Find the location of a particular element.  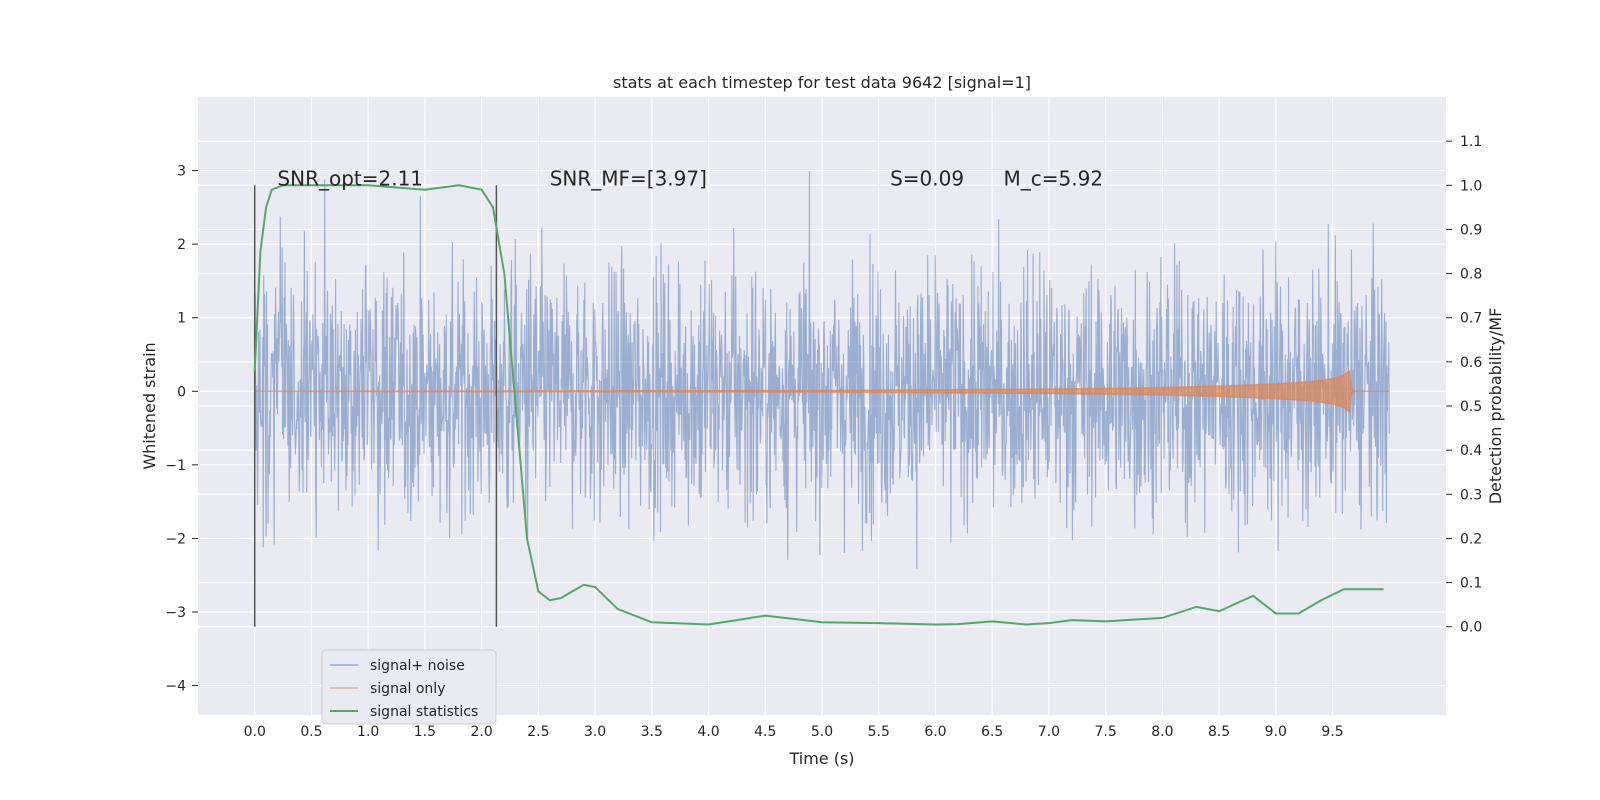

x-tick-label: 5.0 is located at coordinates (822, 732).